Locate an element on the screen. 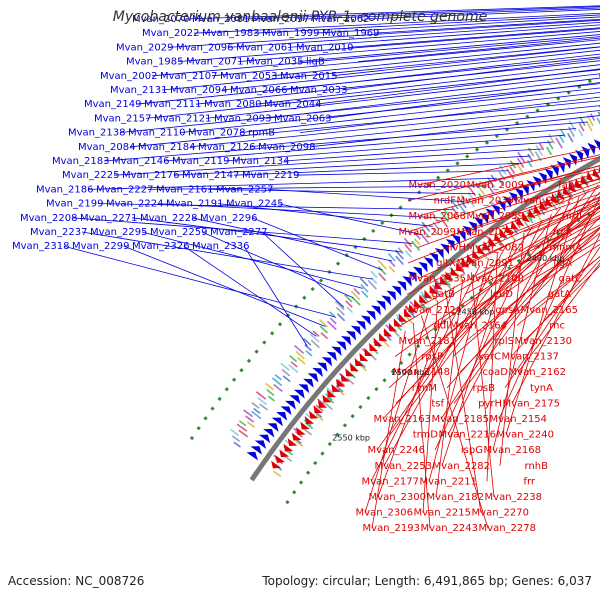  gene-label-forward: Mvan_2121 is located at coordinates (182, 118).